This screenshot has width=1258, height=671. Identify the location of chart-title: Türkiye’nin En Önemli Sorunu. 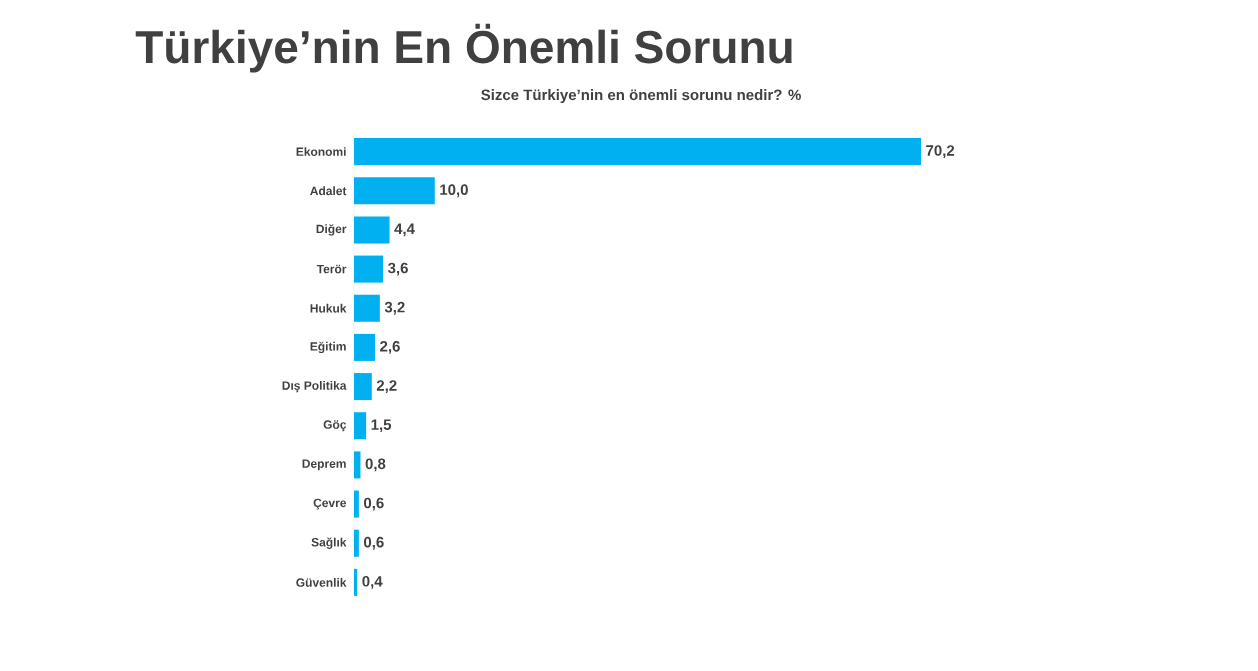
(463, 48).